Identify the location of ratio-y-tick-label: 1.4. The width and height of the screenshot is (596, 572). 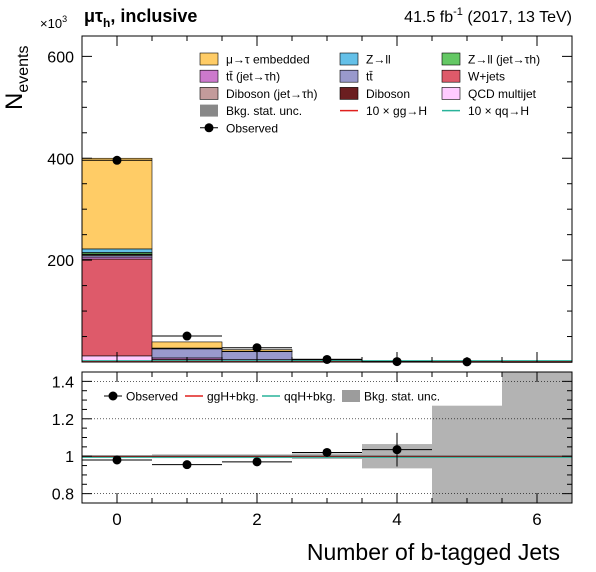
(63, 382).